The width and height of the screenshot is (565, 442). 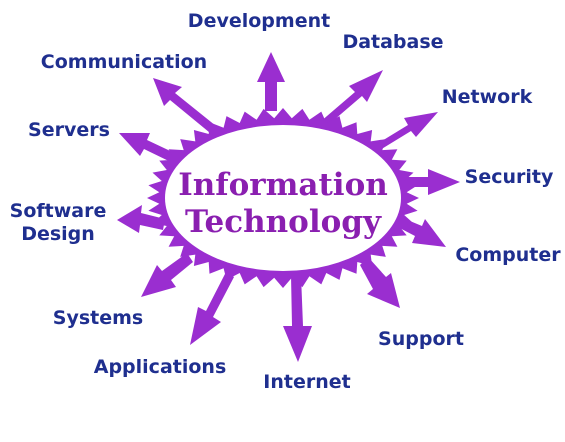 What do you see at coordinates (187, 107) in the screenshot?
I see `arrow-communication` at bounding box center [187, 107].